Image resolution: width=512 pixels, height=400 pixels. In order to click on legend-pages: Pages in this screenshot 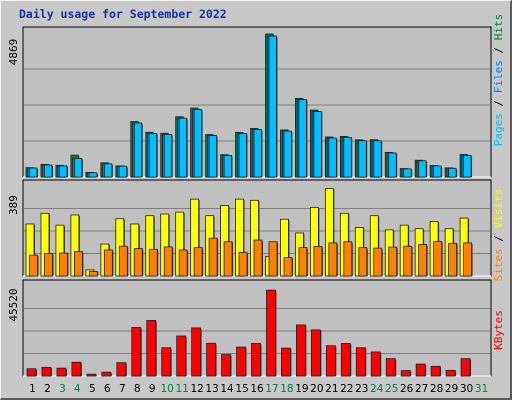, I will do `click(498, 129)`.